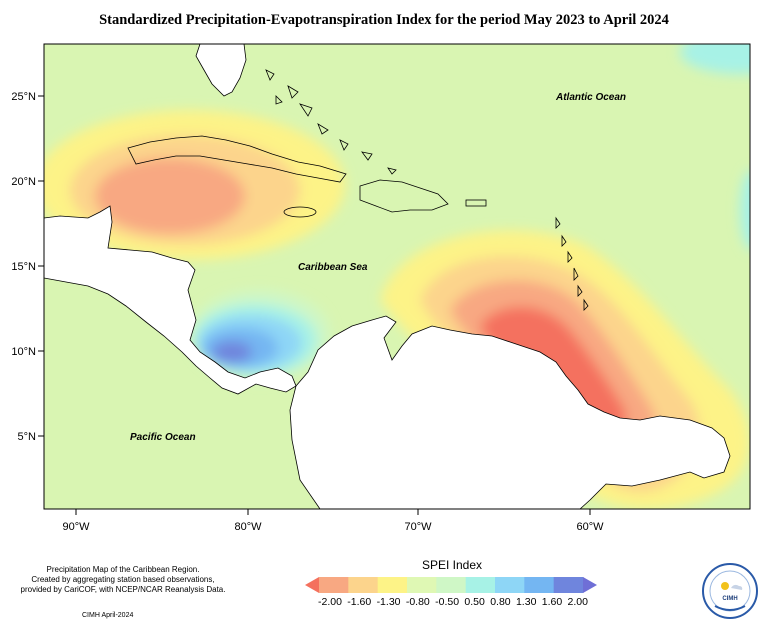  What do you see at coordinates (359, 602) in the screenshot?
I see `legend-tick: -1.60` at bounding box center [359, 602].